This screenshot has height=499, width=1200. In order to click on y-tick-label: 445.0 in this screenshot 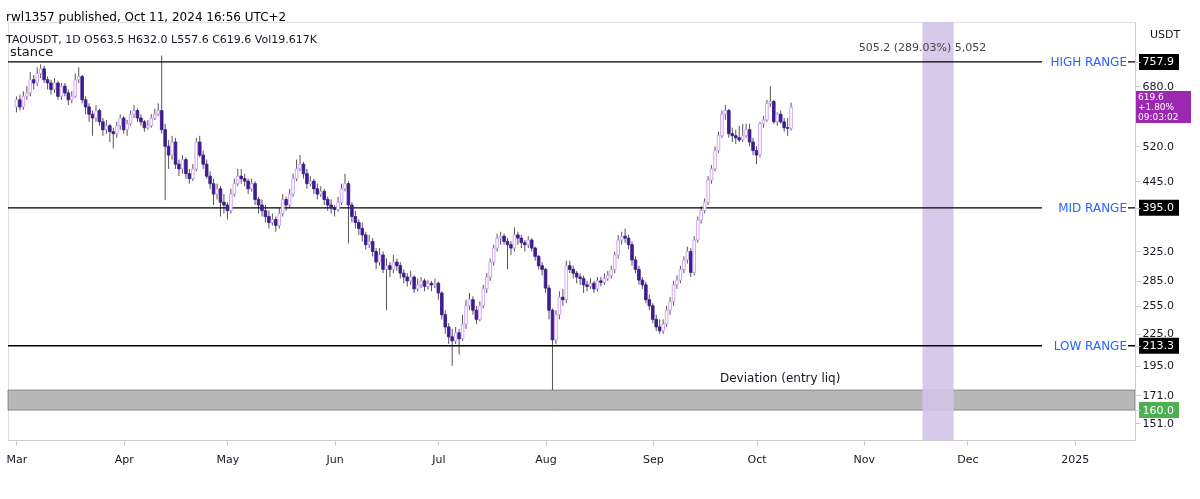, I will do `click(1158, 181)`.